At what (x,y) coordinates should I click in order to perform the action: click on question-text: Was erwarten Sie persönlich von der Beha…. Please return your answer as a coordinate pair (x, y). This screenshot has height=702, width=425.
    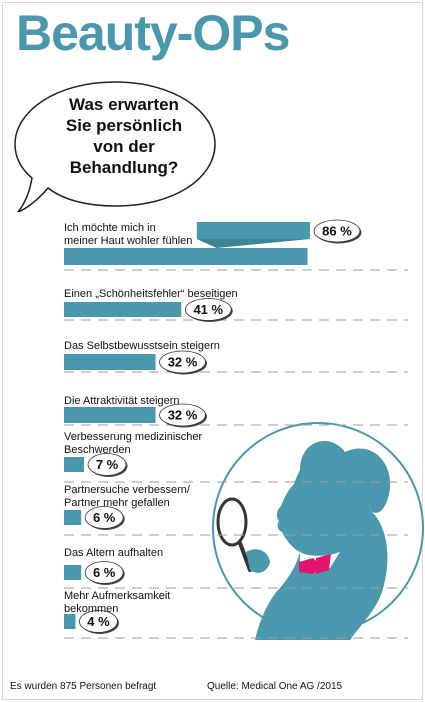
    Looking at the image, I should click on (124, 136).